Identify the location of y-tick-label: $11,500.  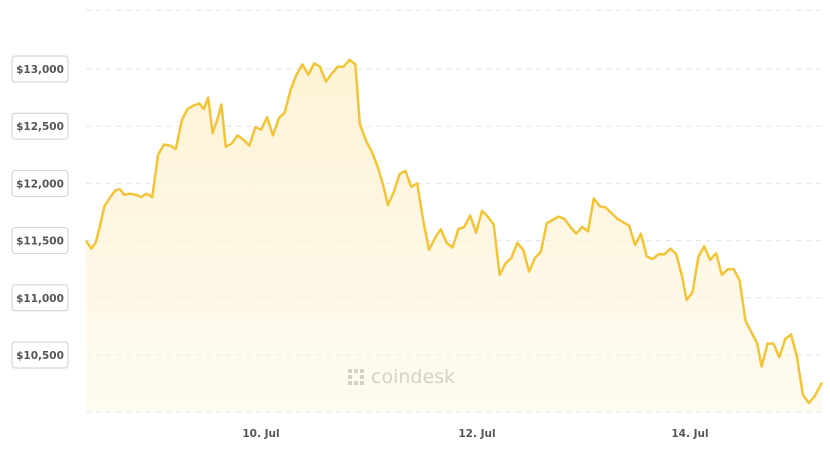
(40, 242).